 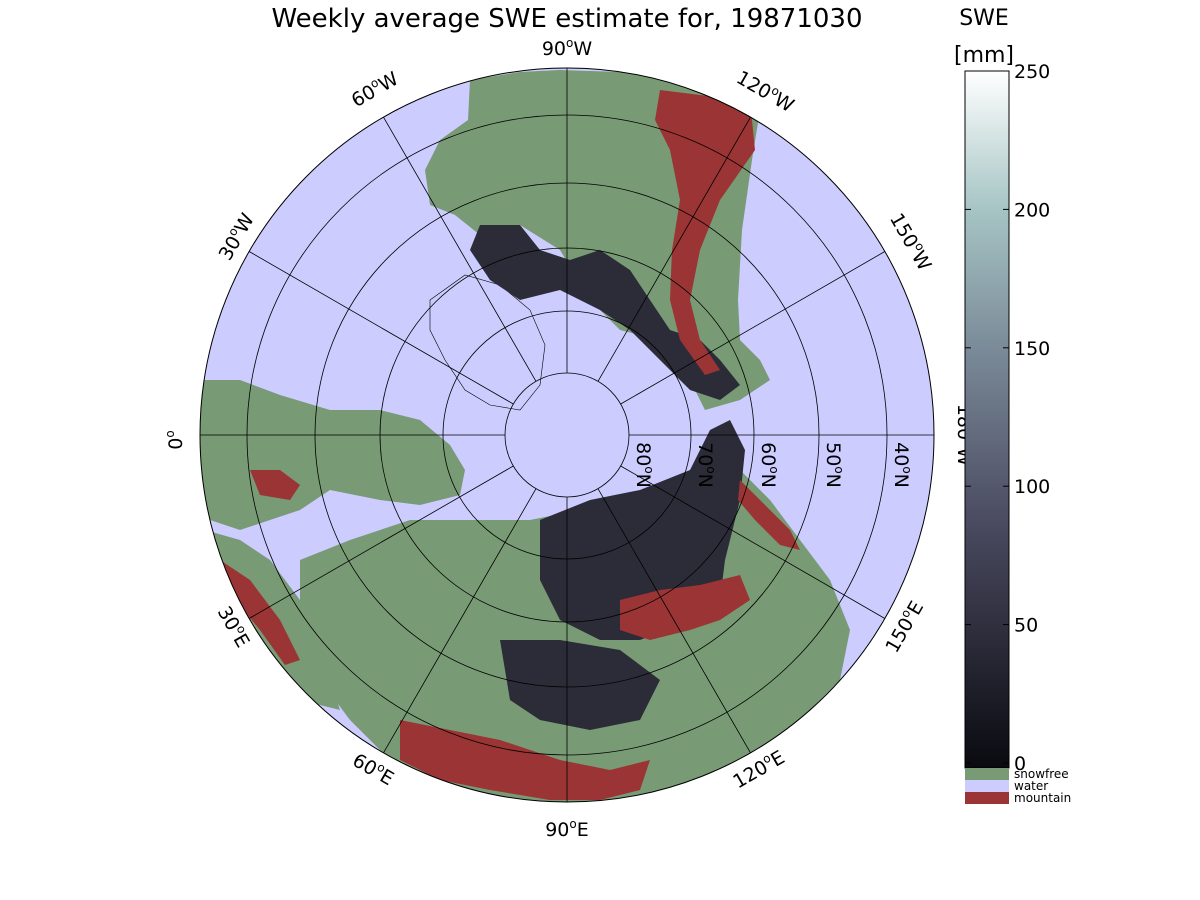 What do you see at coordinates (987, 419) in the screenshot?
I see `colorbar-gradient` at bounding box center [987, 419].